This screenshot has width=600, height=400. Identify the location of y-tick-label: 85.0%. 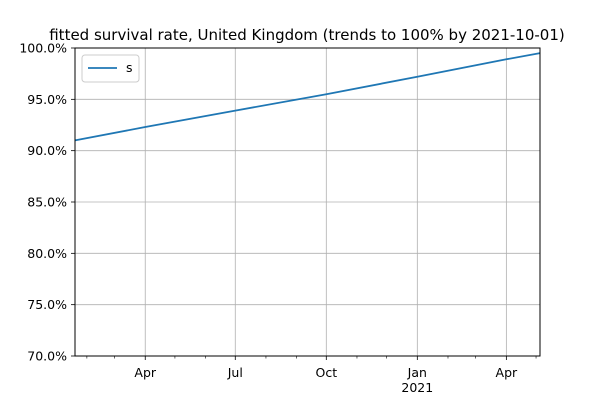
(47, 202).